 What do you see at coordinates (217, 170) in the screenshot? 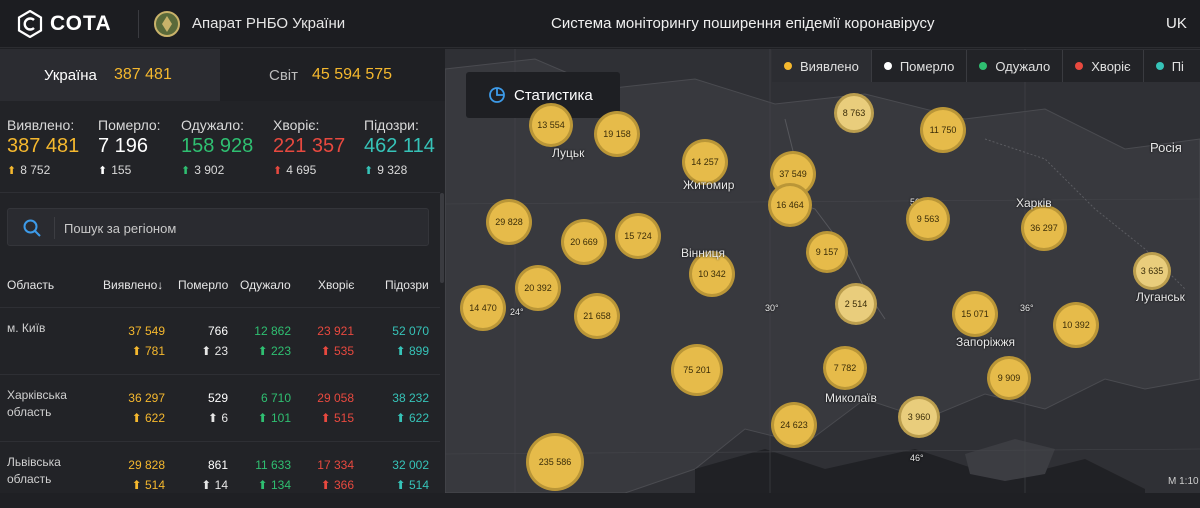
I see `summary-delta: ⬆ 3 902` at bounding box center [217, 170].